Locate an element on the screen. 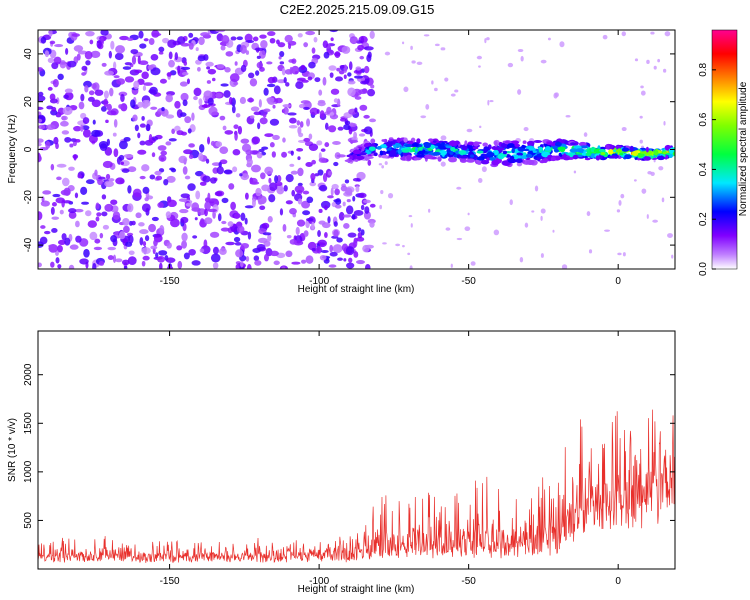  snr-y-axis-label: SNR (10 * v/v) is located at coordinates (12, 450).